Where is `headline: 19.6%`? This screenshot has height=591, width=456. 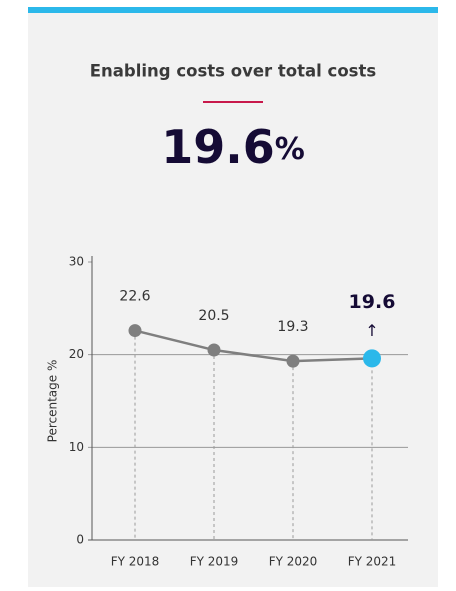
headline: 19.6% is located at coordinates (233, 147).